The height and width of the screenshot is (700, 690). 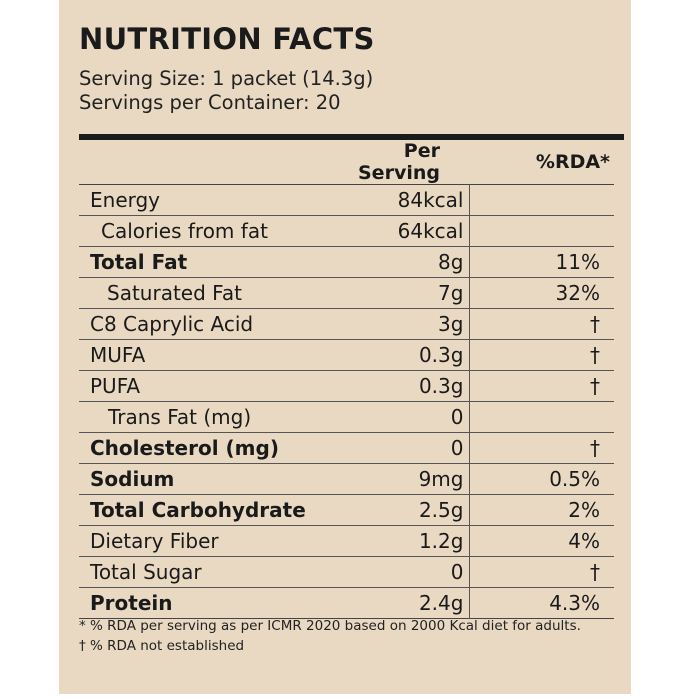 I want to click on table-row: Energy 84kcal, so click(x=346, y=200).